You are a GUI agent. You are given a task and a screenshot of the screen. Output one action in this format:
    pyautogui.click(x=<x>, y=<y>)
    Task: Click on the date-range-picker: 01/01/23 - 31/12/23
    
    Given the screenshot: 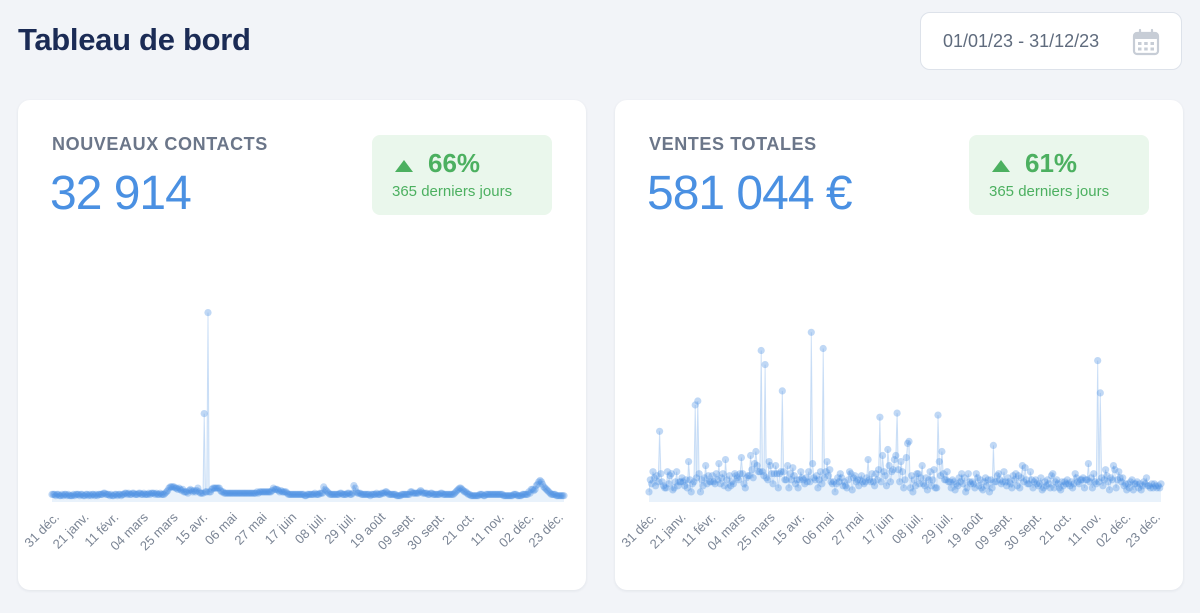 What is the action you would take?
    pyautogui.click(x=1051, y=41)
    